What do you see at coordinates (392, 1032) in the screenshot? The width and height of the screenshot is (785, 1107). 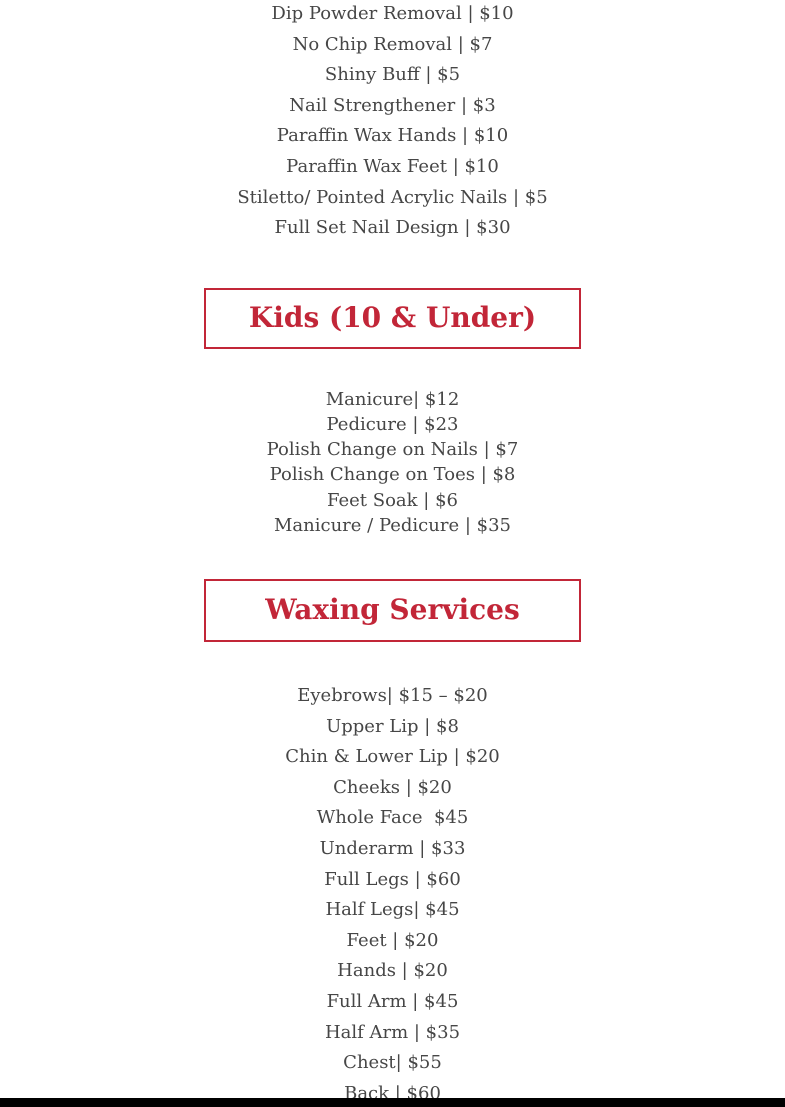 I see `price-line: Half Arm | $35` at bounding box center [392, 1032].